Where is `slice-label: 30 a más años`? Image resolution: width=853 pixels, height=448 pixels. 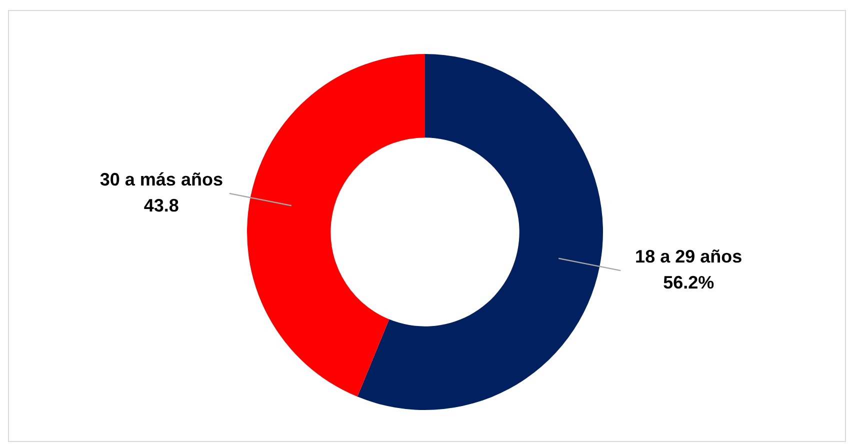
slice-label: 30 a más años is located at coordinates (161, 179).